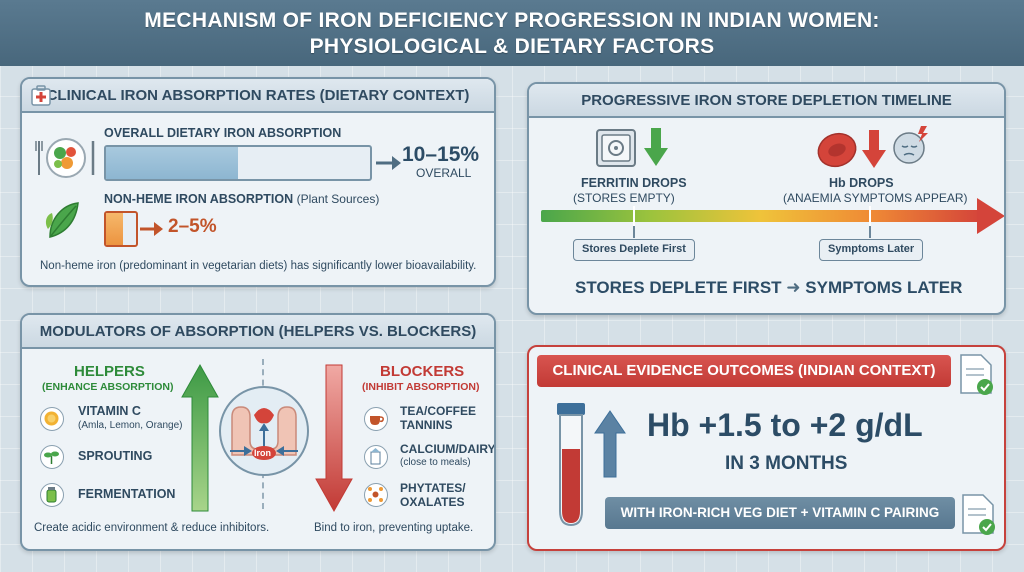 This screenshot has height=572, width=1024. What do you see at coordinates (52, 495) in the screenshot?
I see `jar-icon` at bounding box center [52, 495].